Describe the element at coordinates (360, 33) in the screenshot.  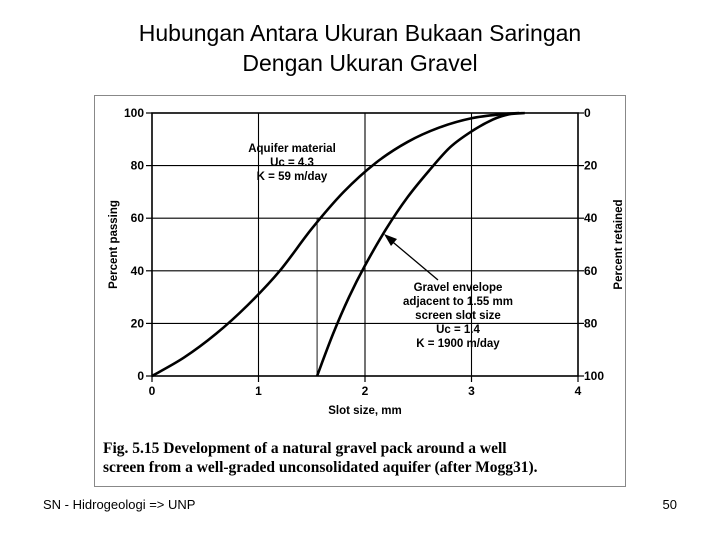
I see `slide-title-line-1: Hubungan Antara Ukuran Bukaan Saringan` at that location.